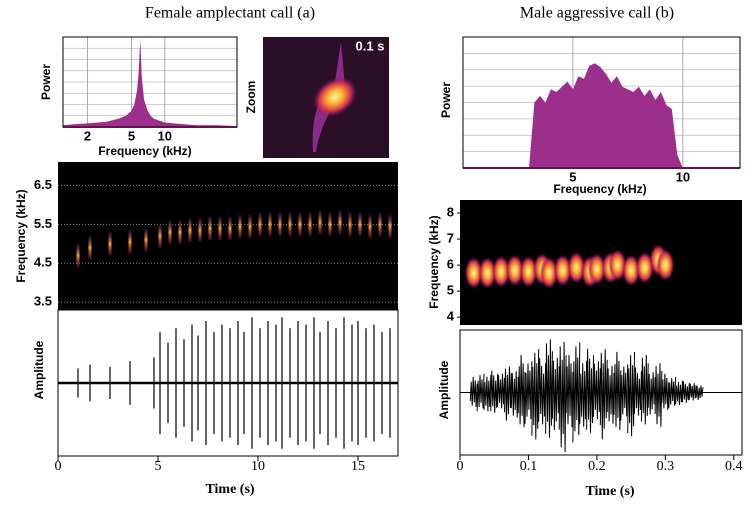 The width and height of the screenshot is (756, 513). What do you see at coordinates (450, 211) in the screenshot?
I see `y-tick-label: 8` at bounding box center [450, 211].